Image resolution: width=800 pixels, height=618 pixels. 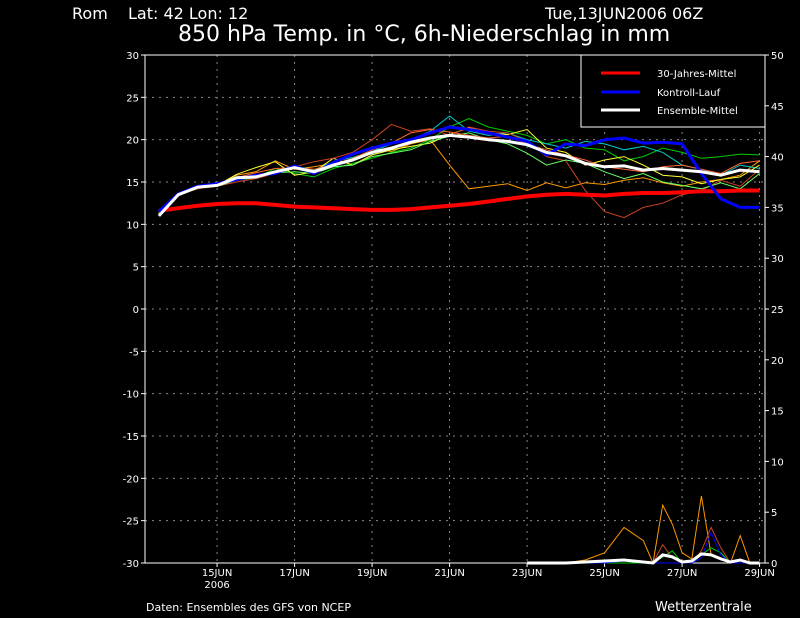 I want to click on left-tick-label: -25, so click(x=131, y=522).